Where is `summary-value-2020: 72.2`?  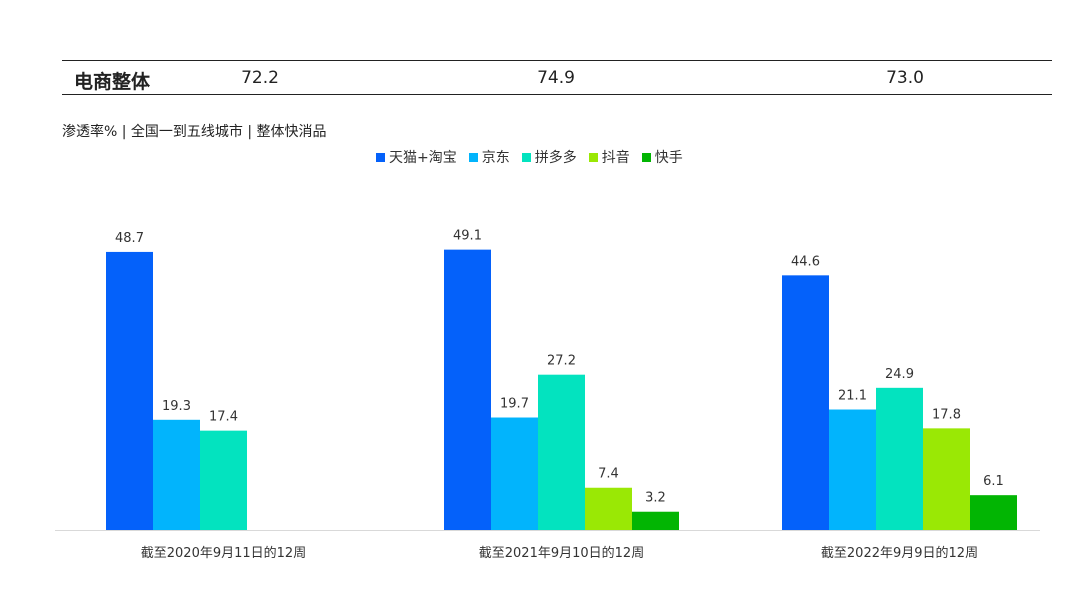 summary-value-2020: 72.2 is located at coordinates (260, 78).